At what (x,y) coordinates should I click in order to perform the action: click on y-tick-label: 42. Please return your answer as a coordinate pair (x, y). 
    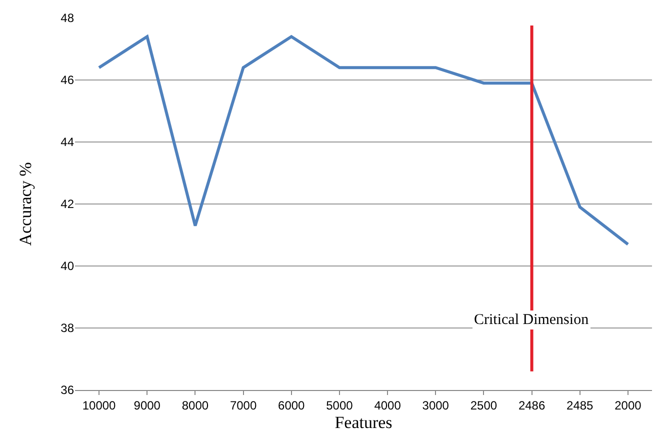
    Looking at the image, I should click on (67, 204).